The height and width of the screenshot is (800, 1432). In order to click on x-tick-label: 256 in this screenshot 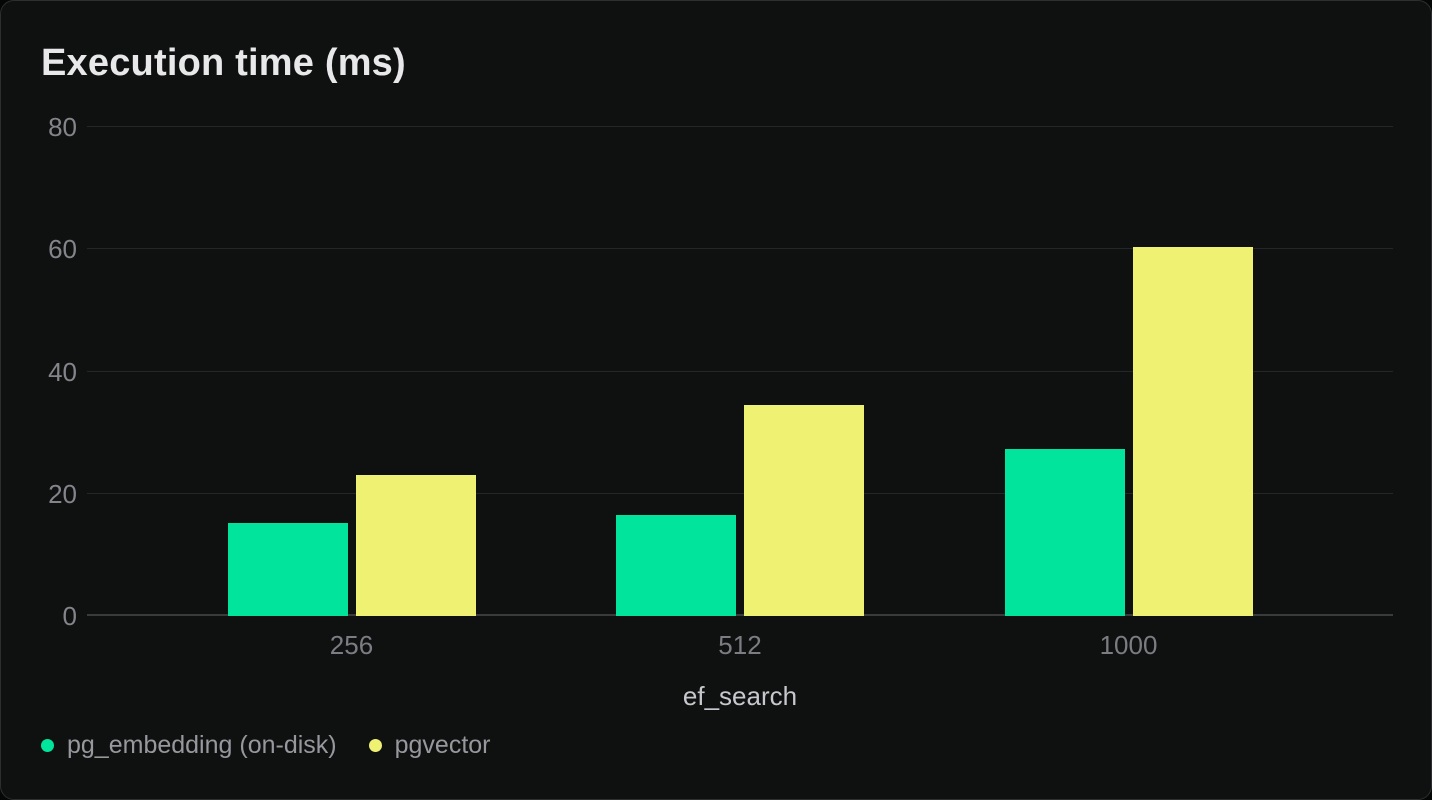, I will do `click(351, 645)`.